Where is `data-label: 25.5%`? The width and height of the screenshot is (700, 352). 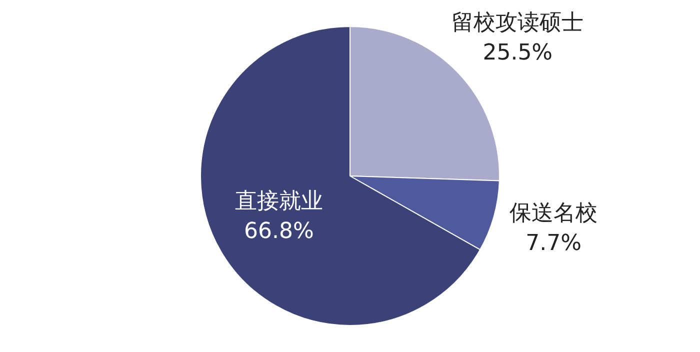 data-label: 25.5% is located at coordinates (517, 53).